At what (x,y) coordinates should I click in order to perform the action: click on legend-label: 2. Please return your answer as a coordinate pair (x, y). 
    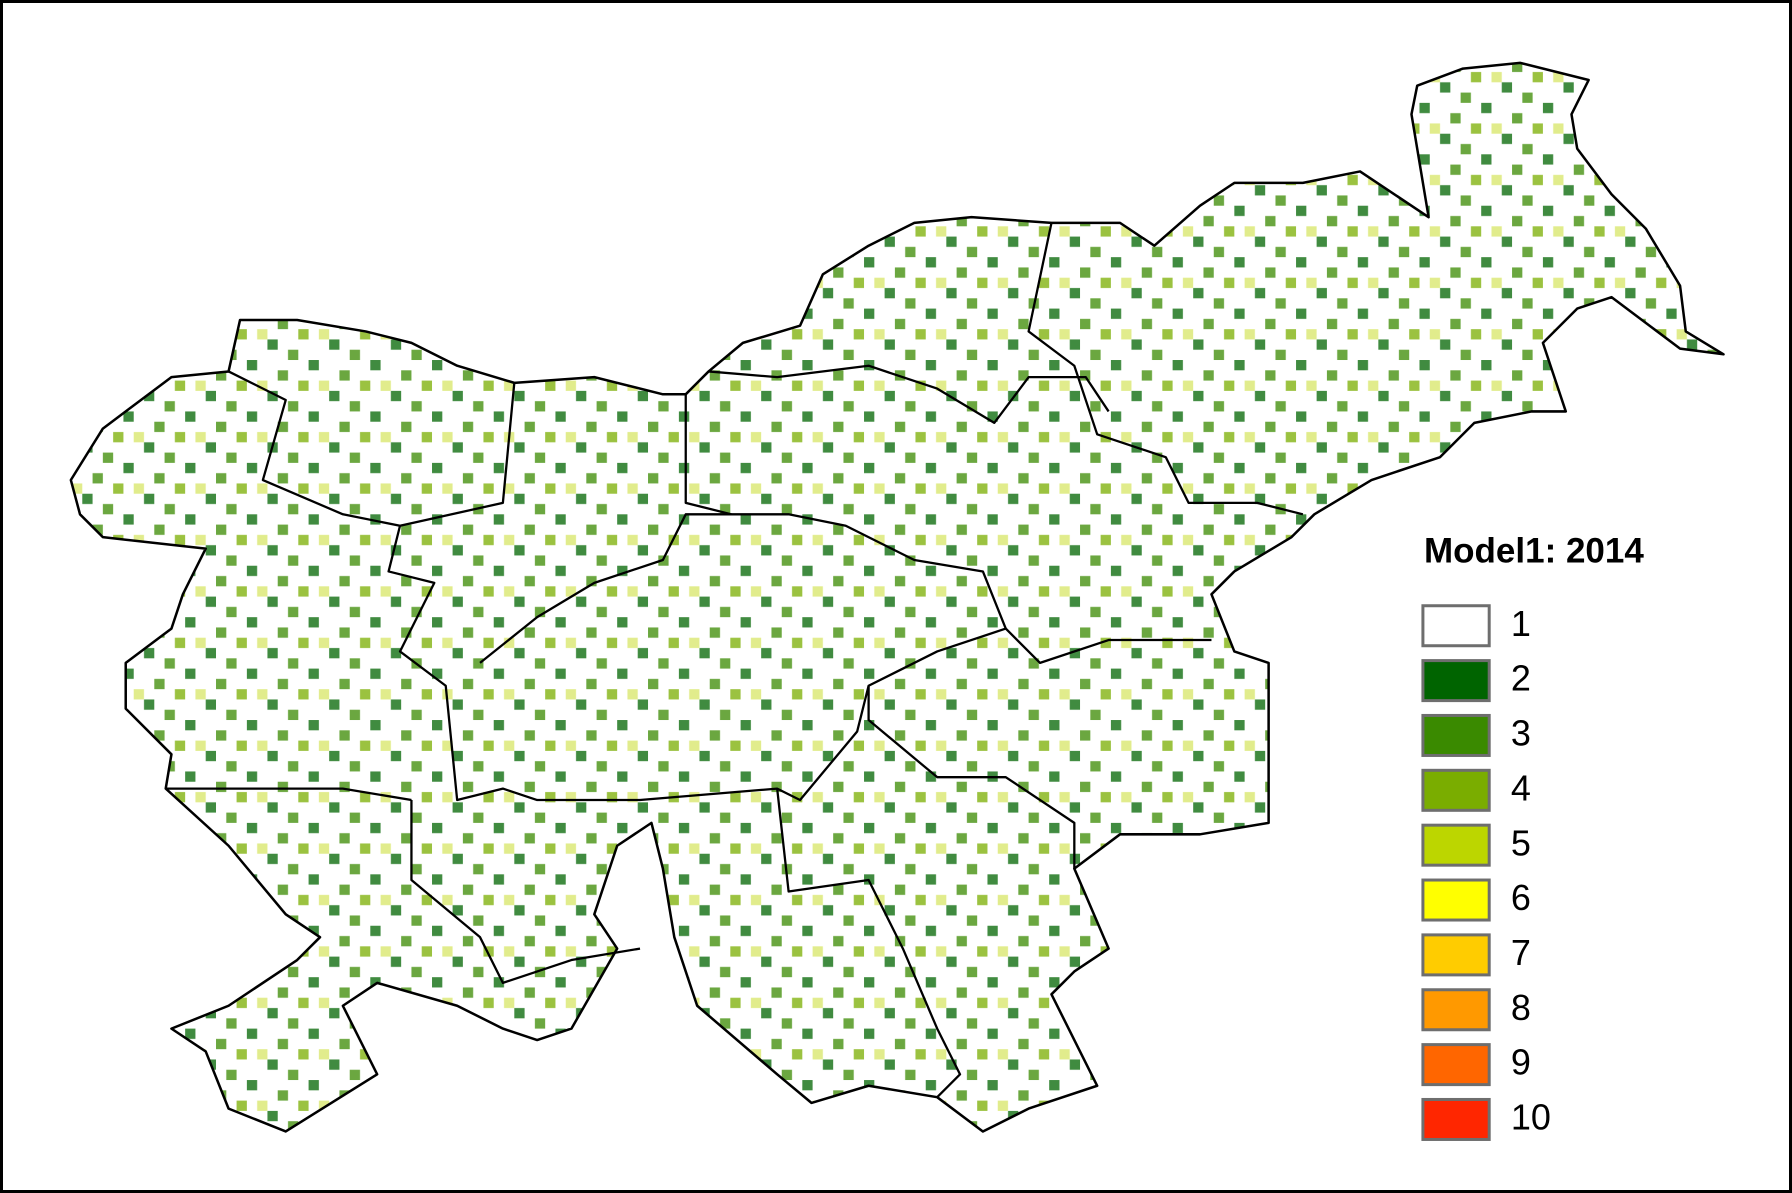
    Looking at the image, I should click on (1521, 678).